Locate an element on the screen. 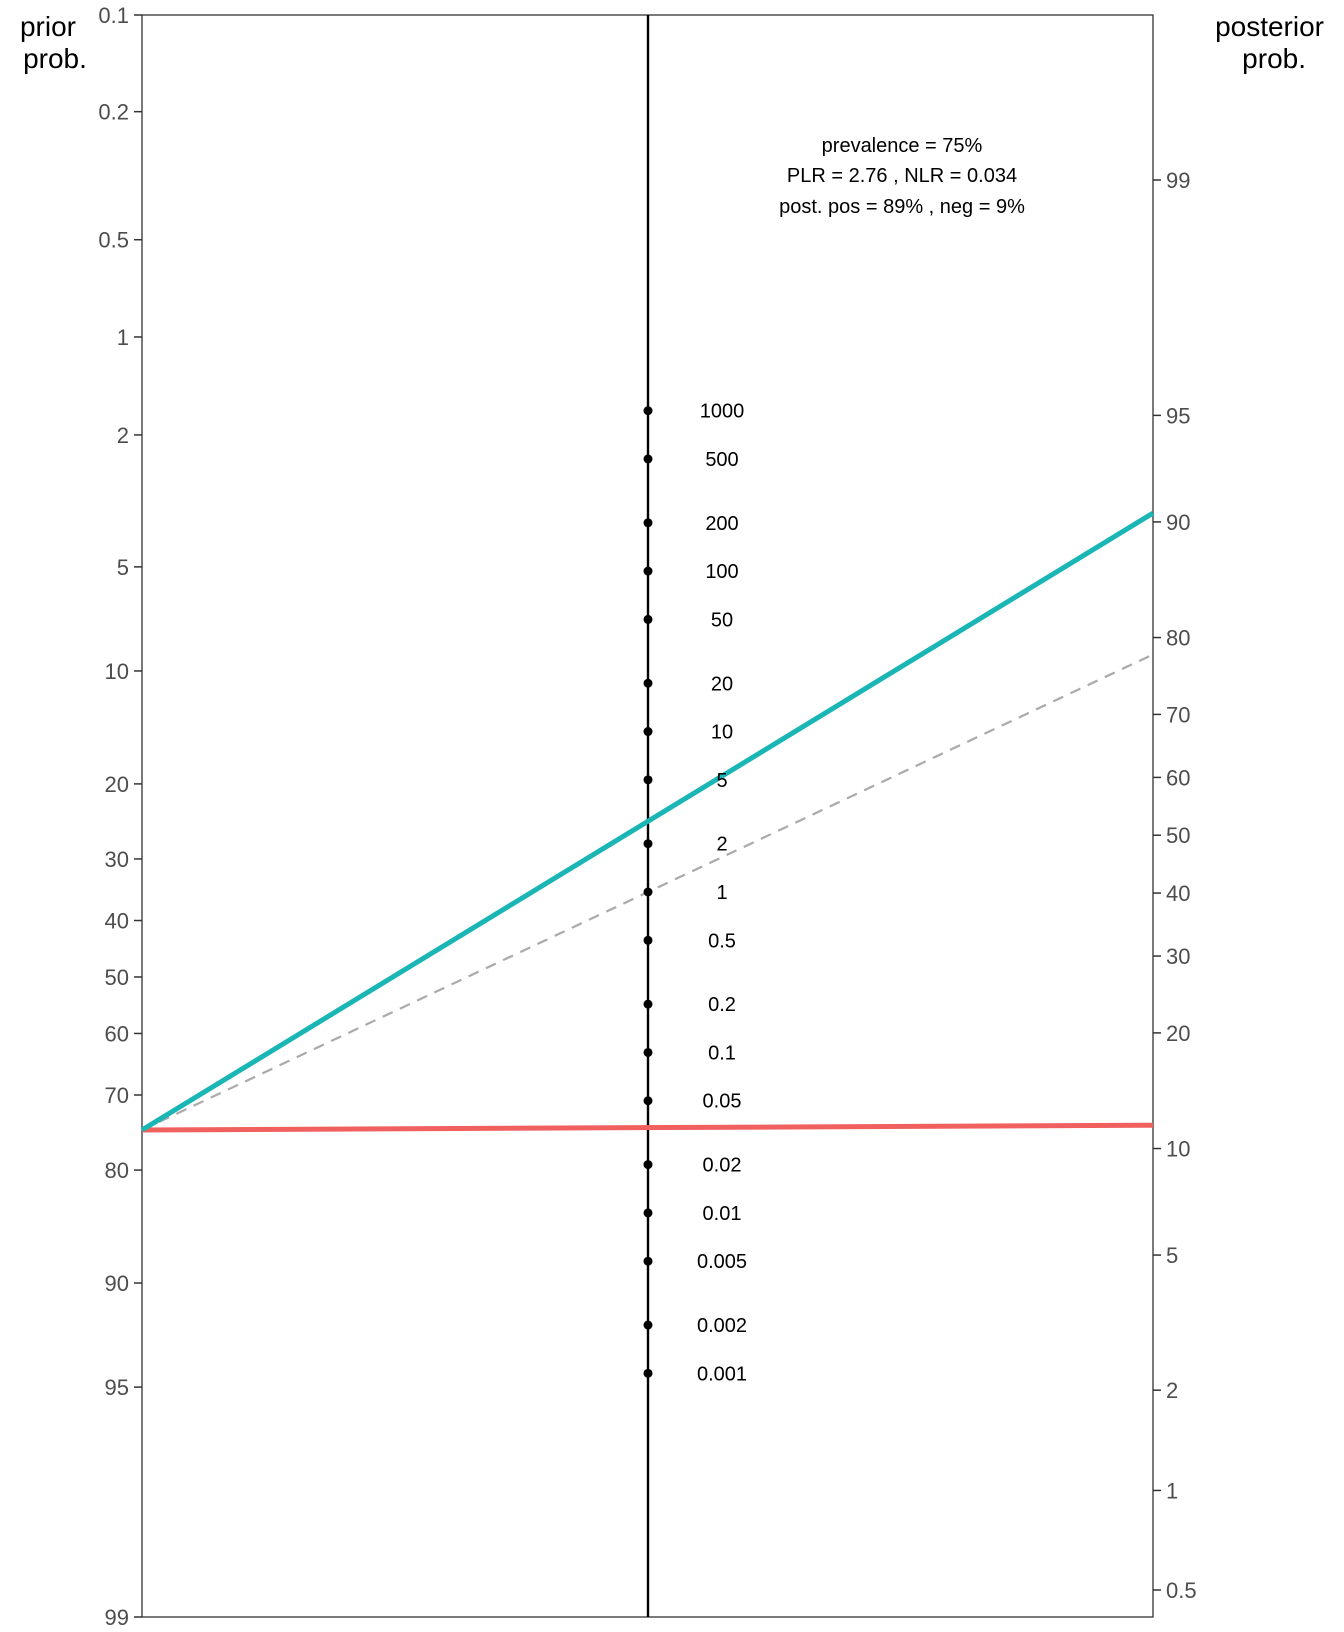  posterior-axis-ticks: 99 95 90 80 70 60 50 40 30 20 10 5 2 1 0.5 is located at coordinates (1175, 885).